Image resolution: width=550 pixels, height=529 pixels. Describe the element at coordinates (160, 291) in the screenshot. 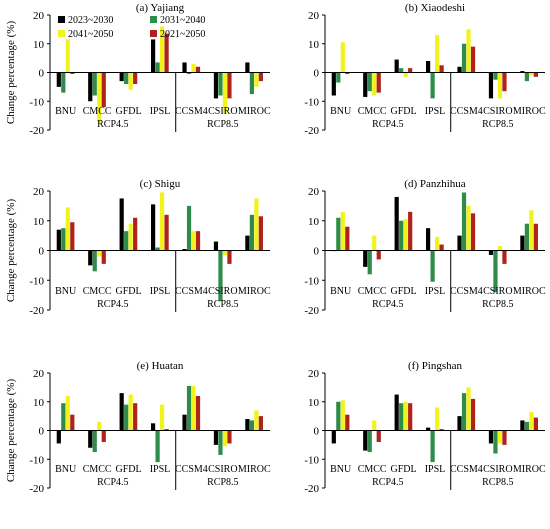

I see `category-label: IPSL` at that location.